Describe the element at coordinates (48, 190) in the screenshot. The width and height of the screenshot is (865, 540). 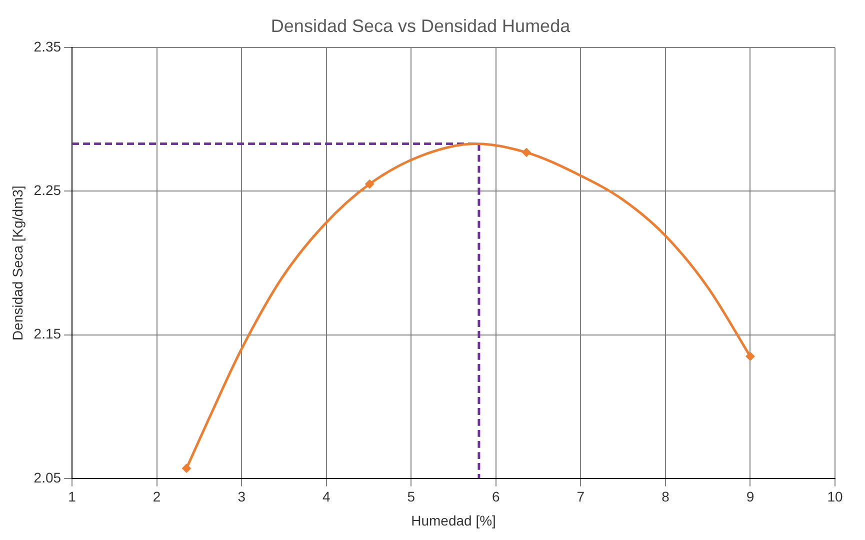
I see `y-tick-label: 2.25` at that location.